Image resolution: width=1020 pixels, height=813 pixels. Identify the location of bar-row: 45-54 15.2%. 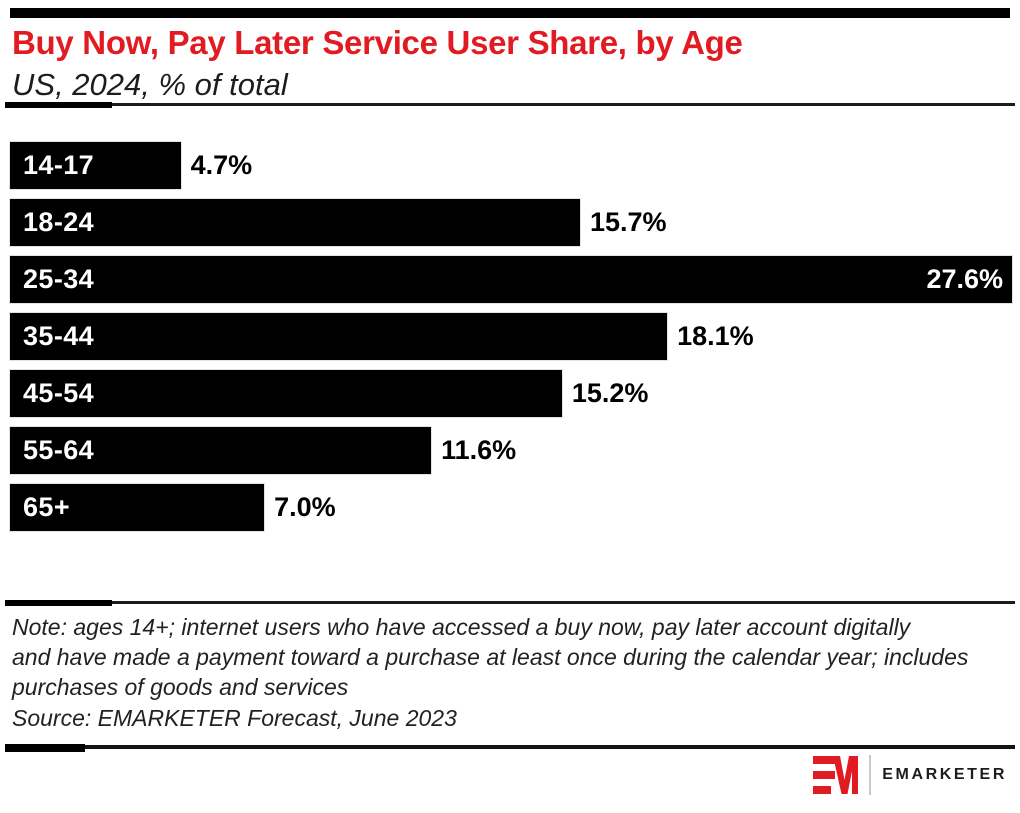
(510, 393).